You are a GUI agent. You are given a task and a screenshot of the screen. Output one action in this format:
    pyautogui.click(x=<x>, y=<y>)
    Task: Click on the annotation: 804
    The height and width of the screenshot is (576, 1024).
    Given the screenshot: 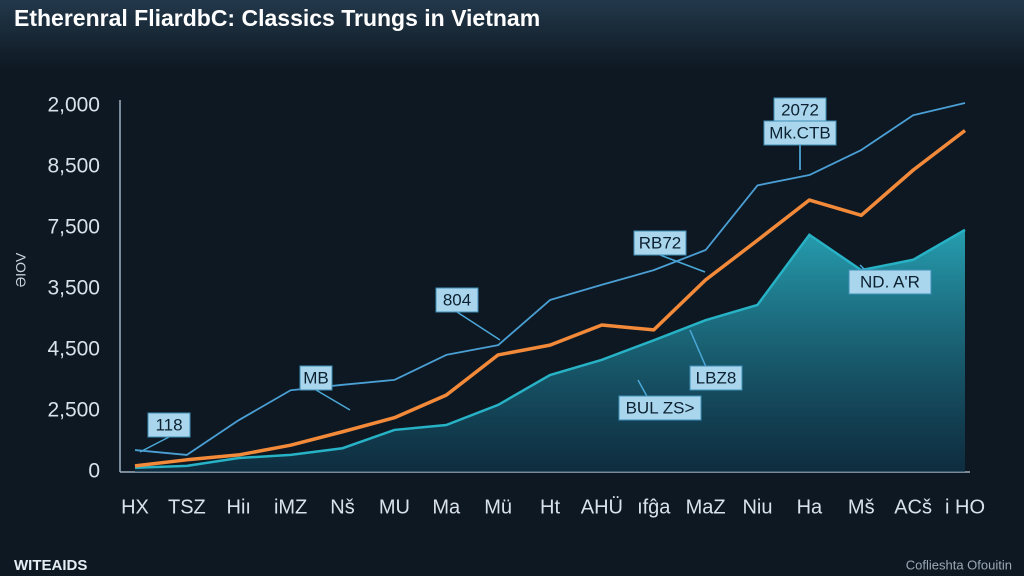 What is the action you would take?
    pyautogui.click(x=457, y=299)
    